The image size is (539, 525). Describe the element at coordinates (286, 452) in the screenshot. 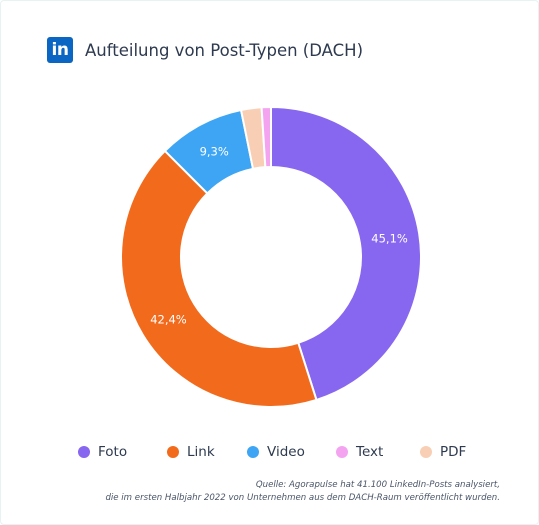

I see `legend-label-video: Video` at that location.